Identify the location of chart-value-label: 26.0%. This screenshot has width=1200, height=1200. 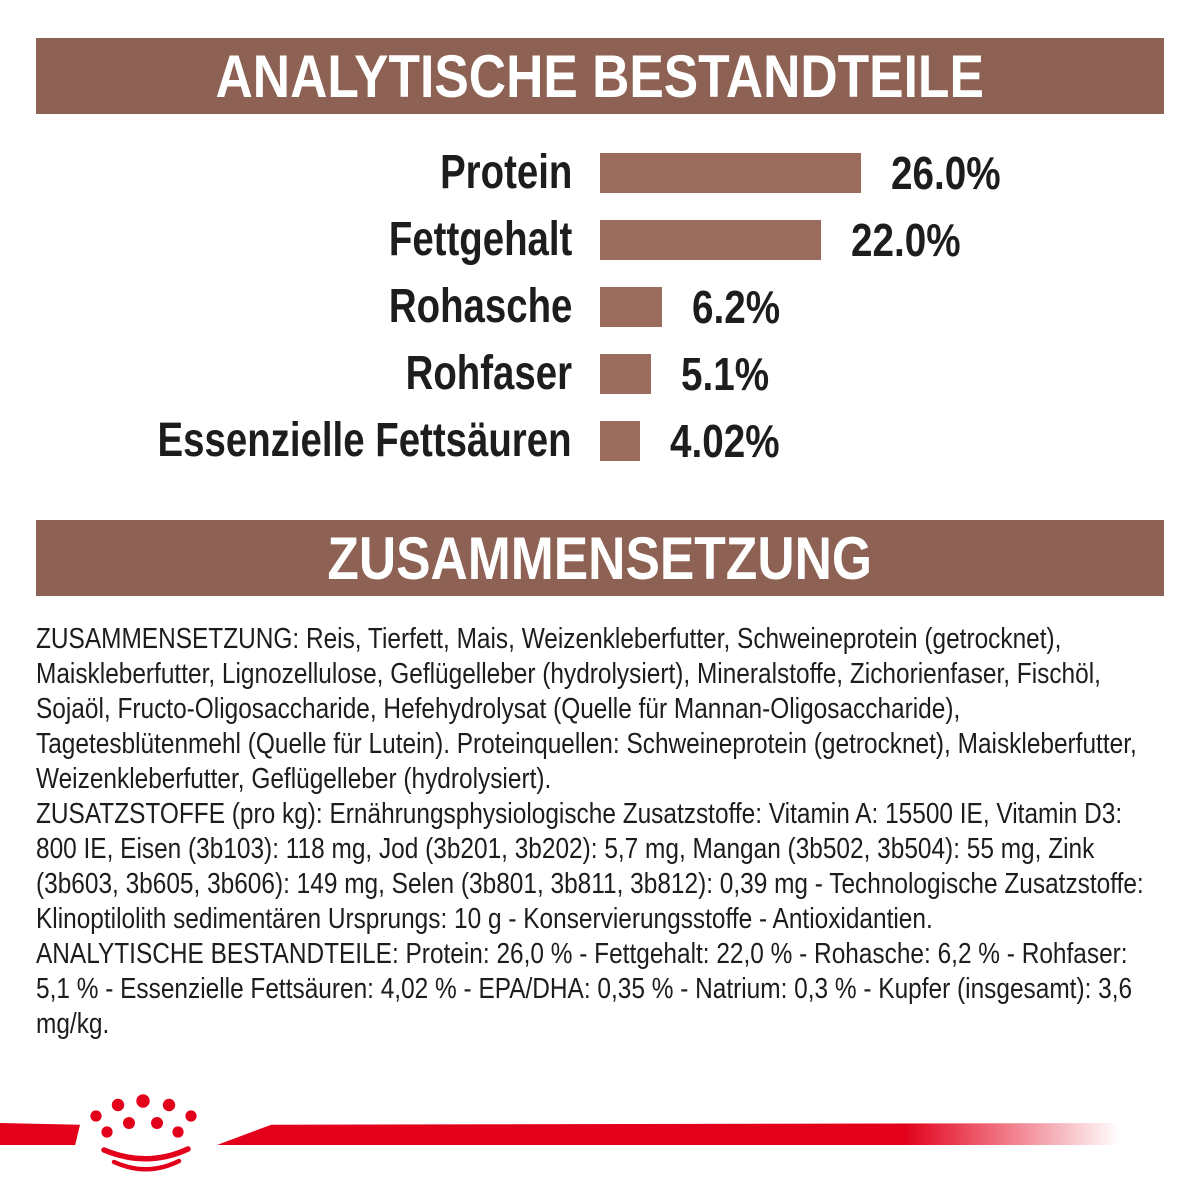
(946, 172).